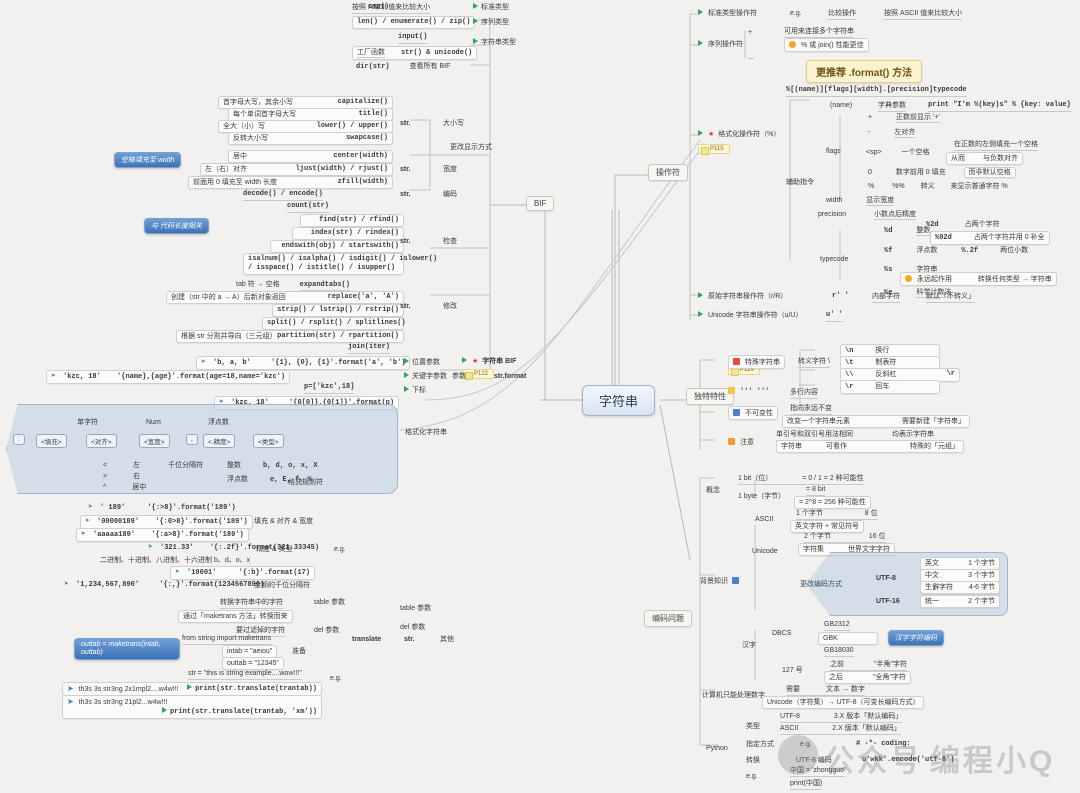 The image size is (1080, 793). What do you see at coordinates (367, 639) in the screenshot?
I see `translate-title-text: translate` at bounding box center [367, 639].